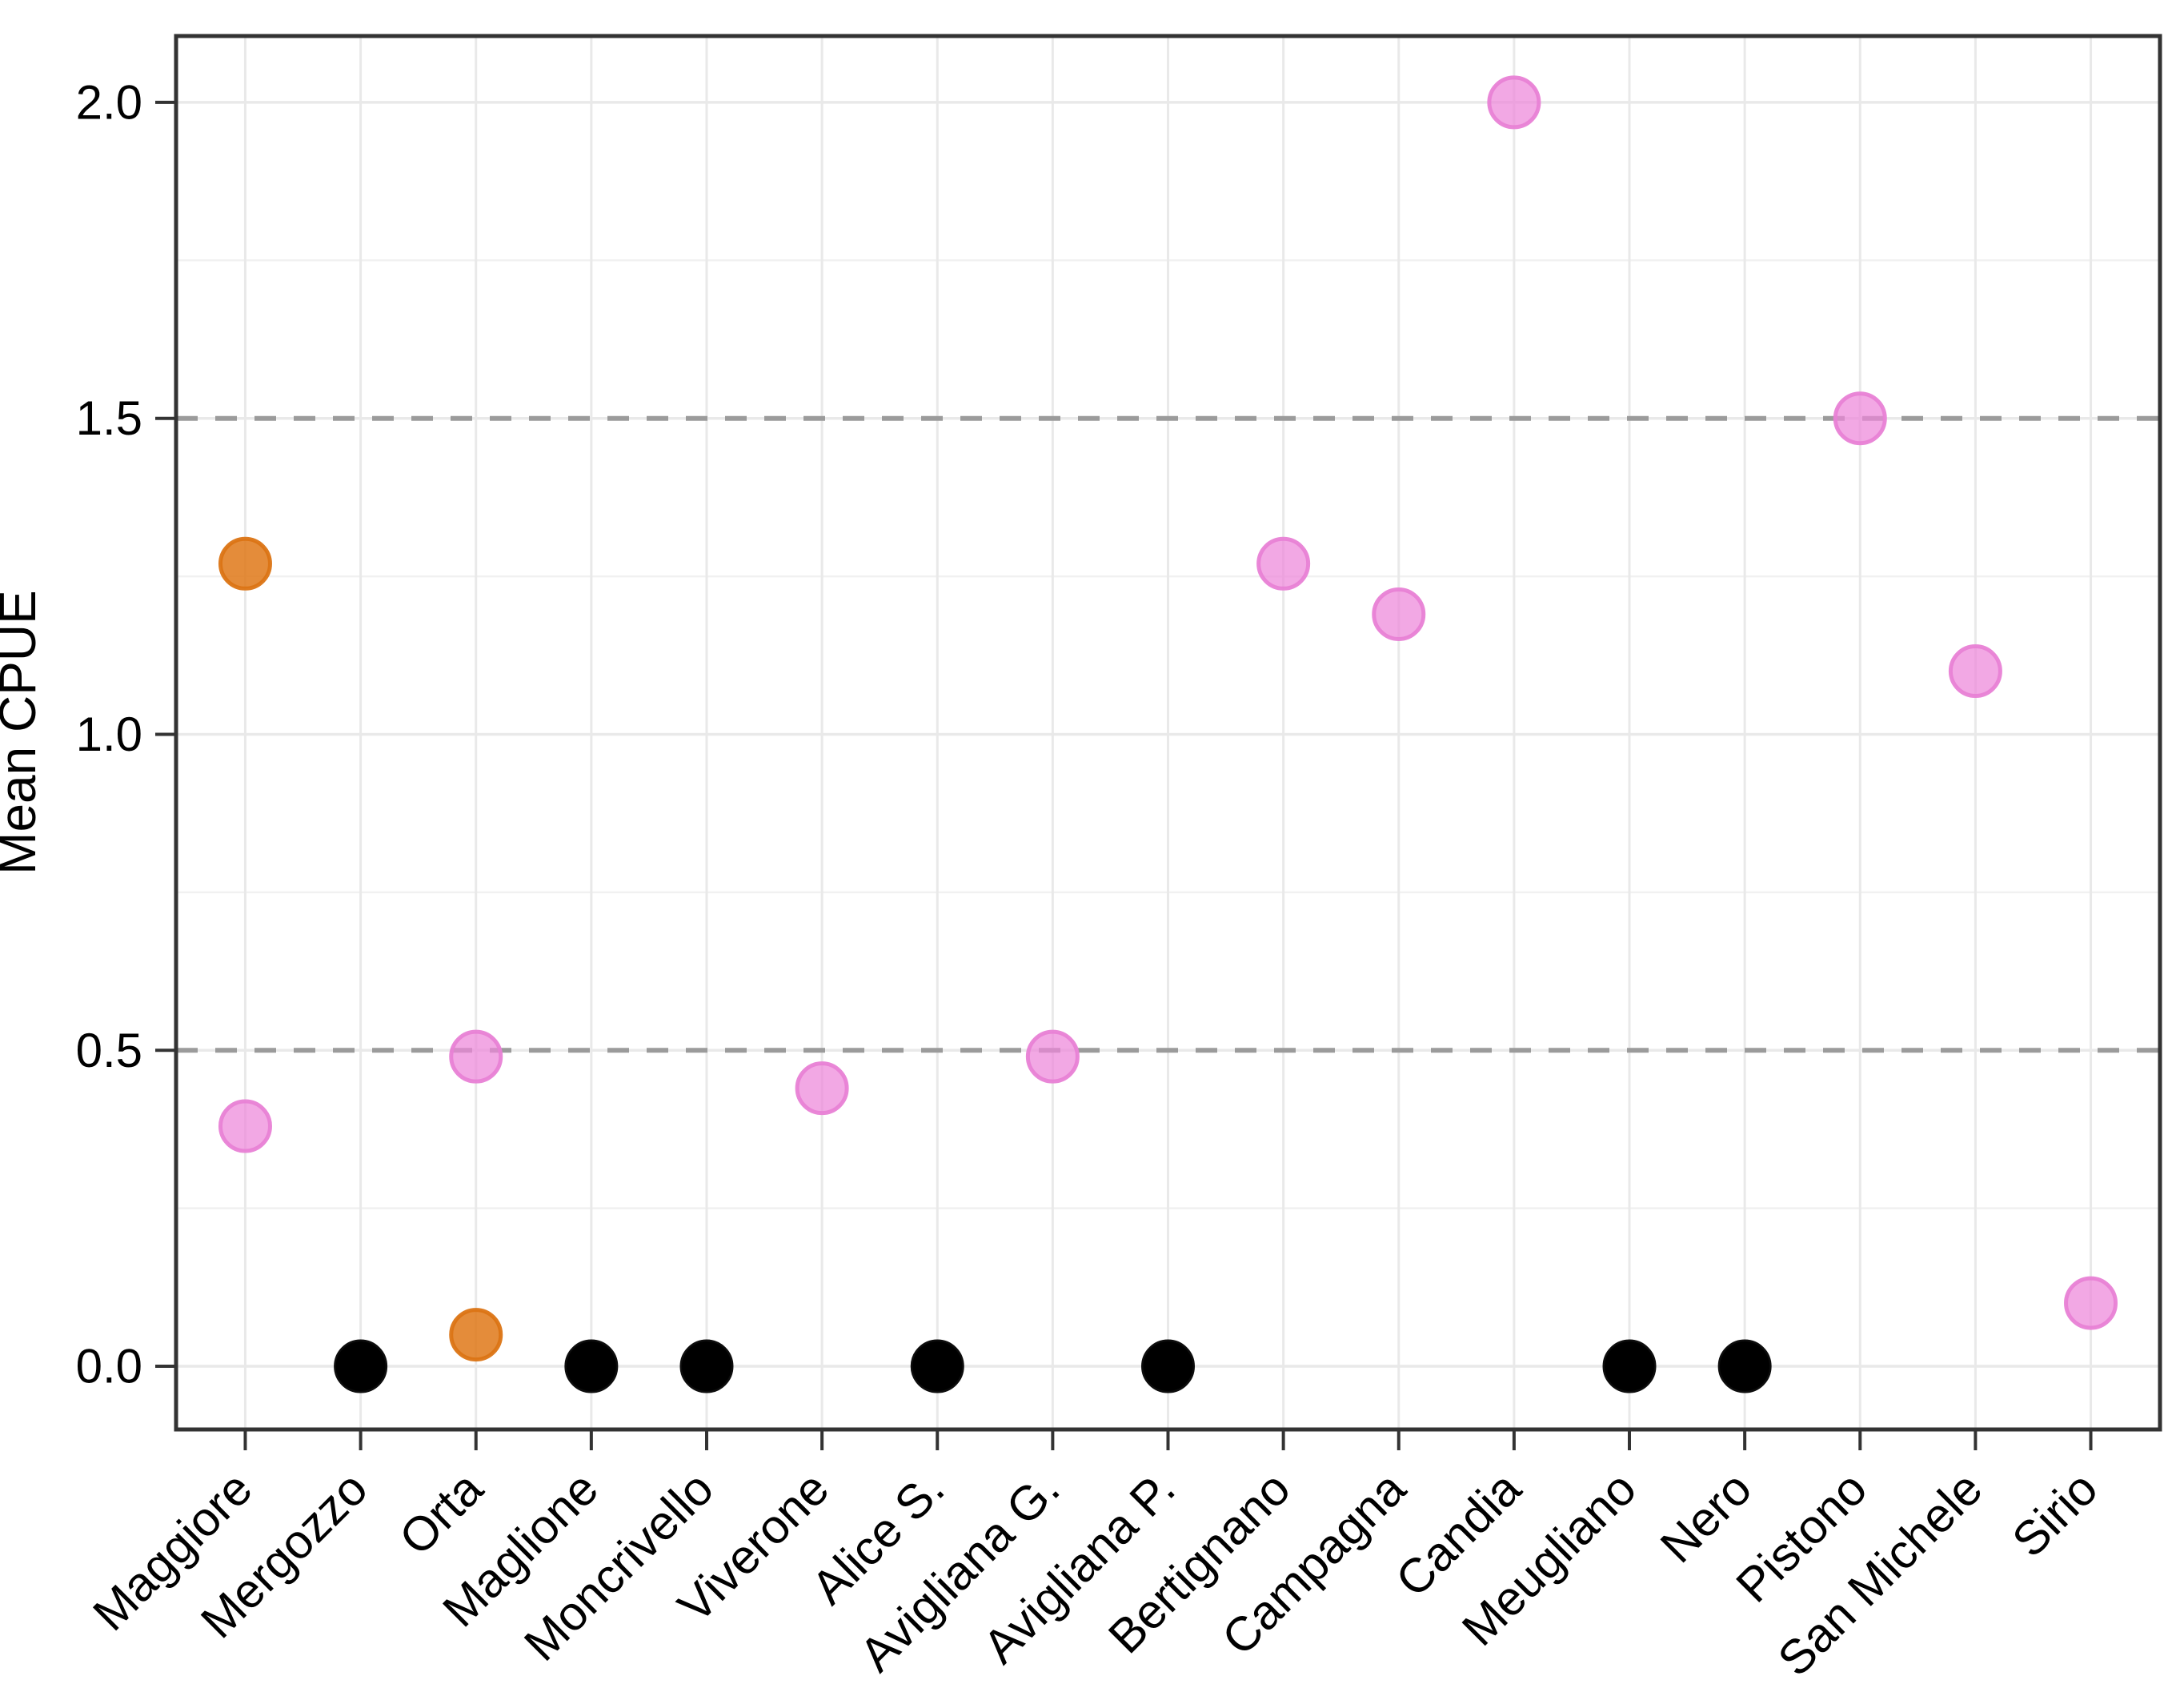 The height and width of the screenshot is (1704, 2184). Describe the element at coordinates (109, 1366) in the screenshot. I see `y-tick-label: 0.0` at that location.